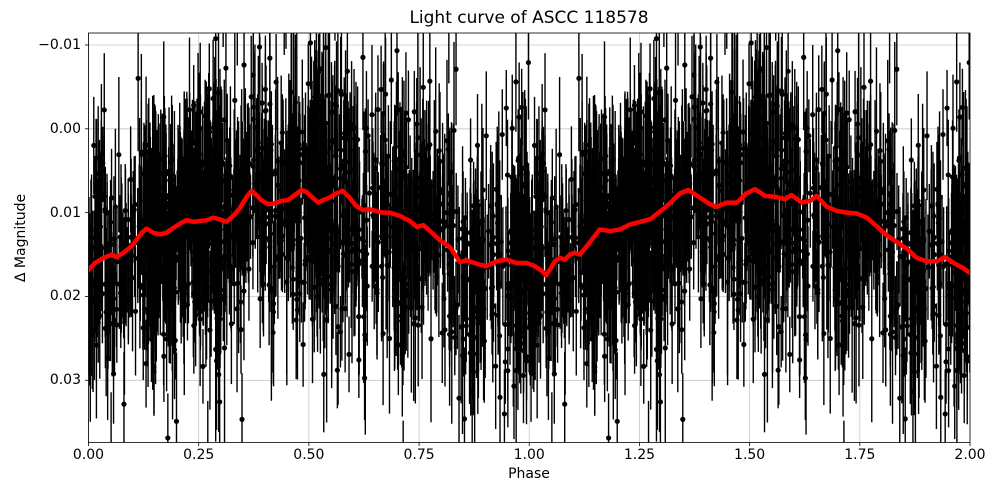 Image resolution: width=1000 pixels, height=500 pixels. Describe the element at coordinates (65, 128) in the screenshot. I see `y-tick-label: 0.00` at that location.